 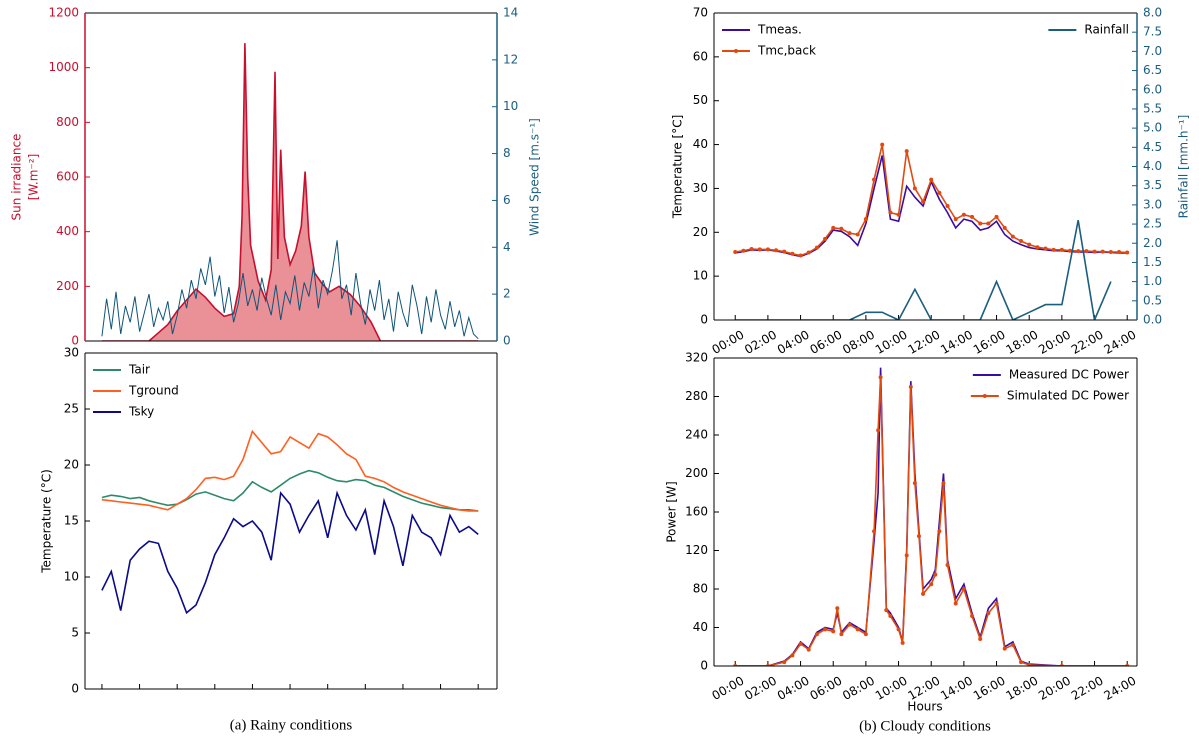 What do you see at coordinates (75, 341) in the screenshot?
I see `y-tick-label: 0` at bounding box center [75, 341].